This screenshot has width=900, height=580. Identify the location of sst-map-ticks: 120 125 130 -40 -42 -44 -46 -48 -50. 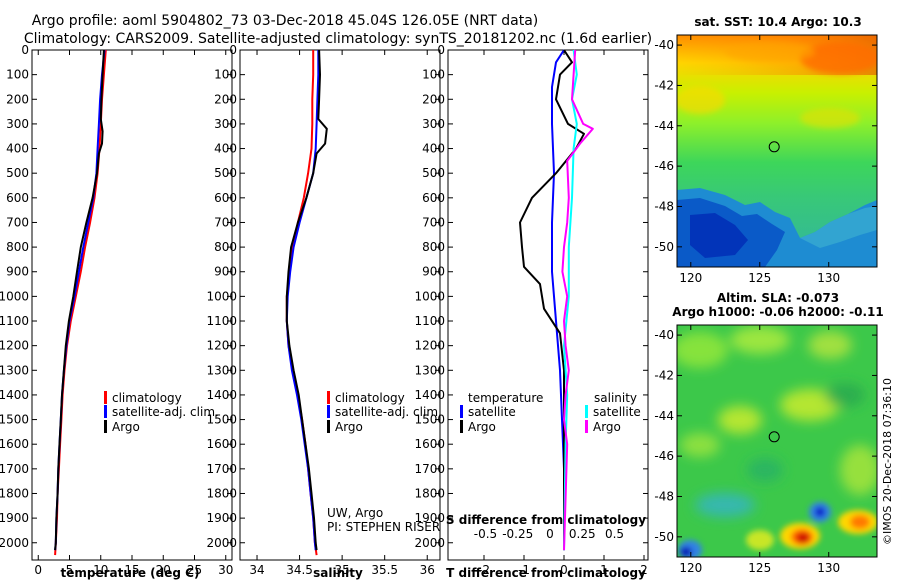
(765, 160).